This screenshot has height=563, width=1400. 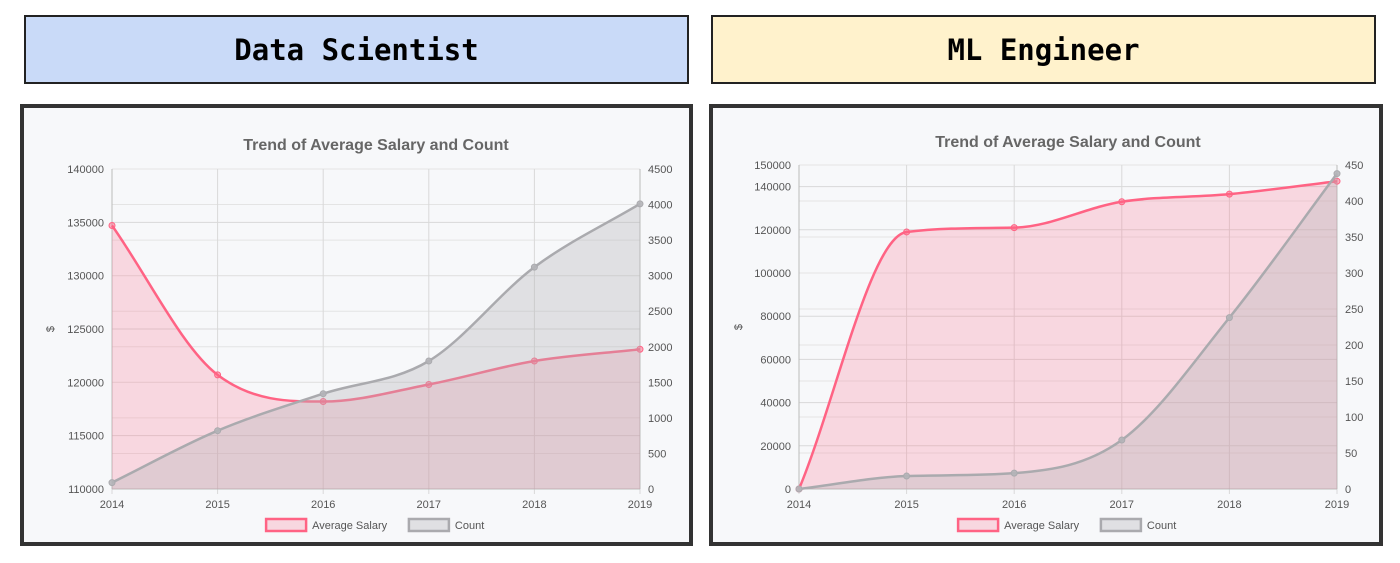 I want to click on y-left-tick-label: 0, so click(x=788, y=490).